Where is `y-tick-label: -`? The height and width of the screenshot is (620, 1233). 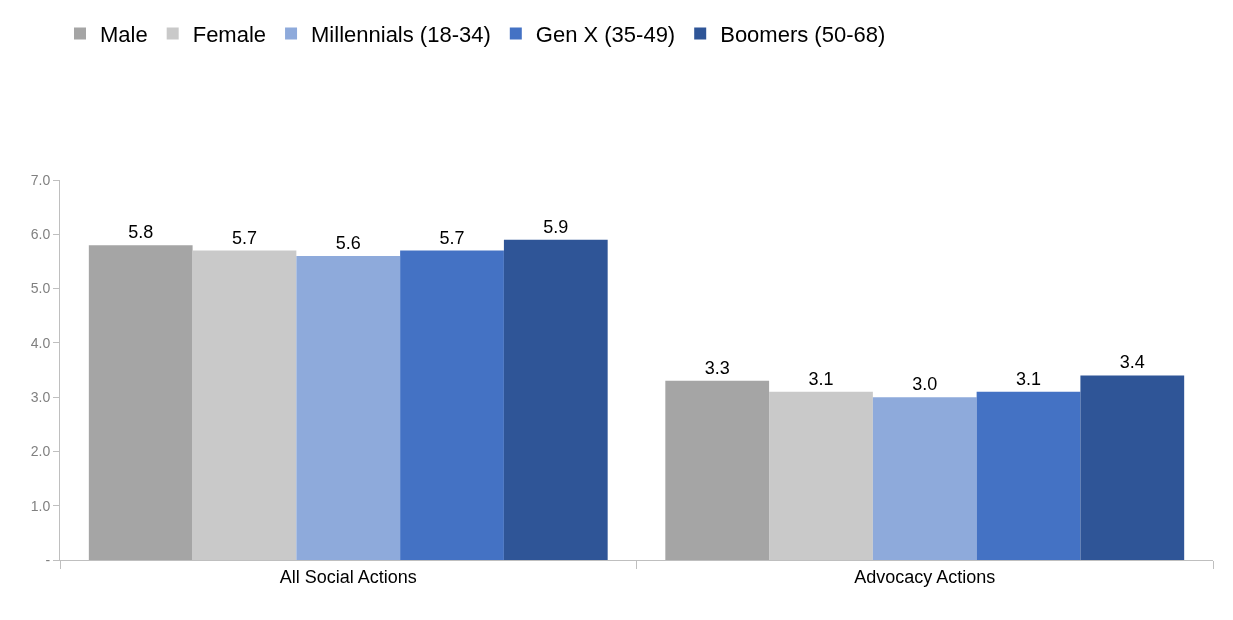 y-tick-label: - is located at coordinates (48, 559).